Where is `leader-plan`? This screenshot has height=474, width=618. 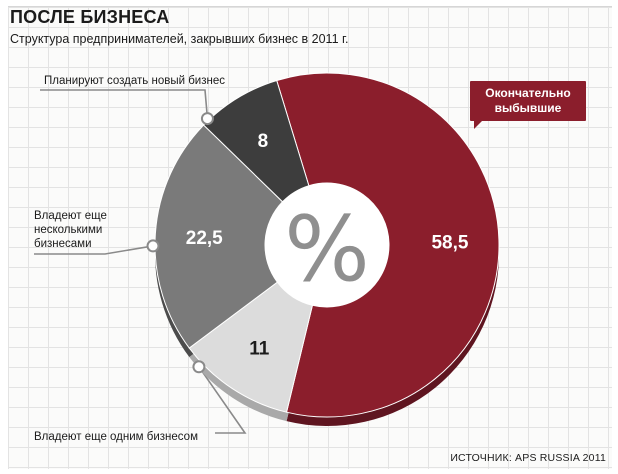
leader-plan is located at coordinates (124, 104).